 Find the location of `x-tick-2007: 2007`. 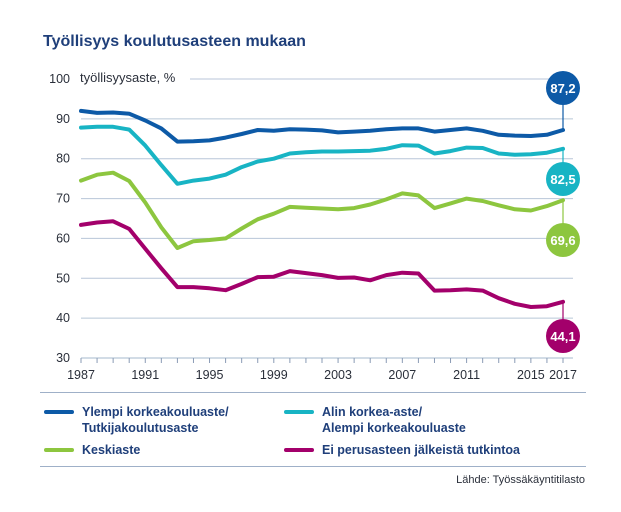

x-tick-2007: 2007 is located at coordinates (402, 375).